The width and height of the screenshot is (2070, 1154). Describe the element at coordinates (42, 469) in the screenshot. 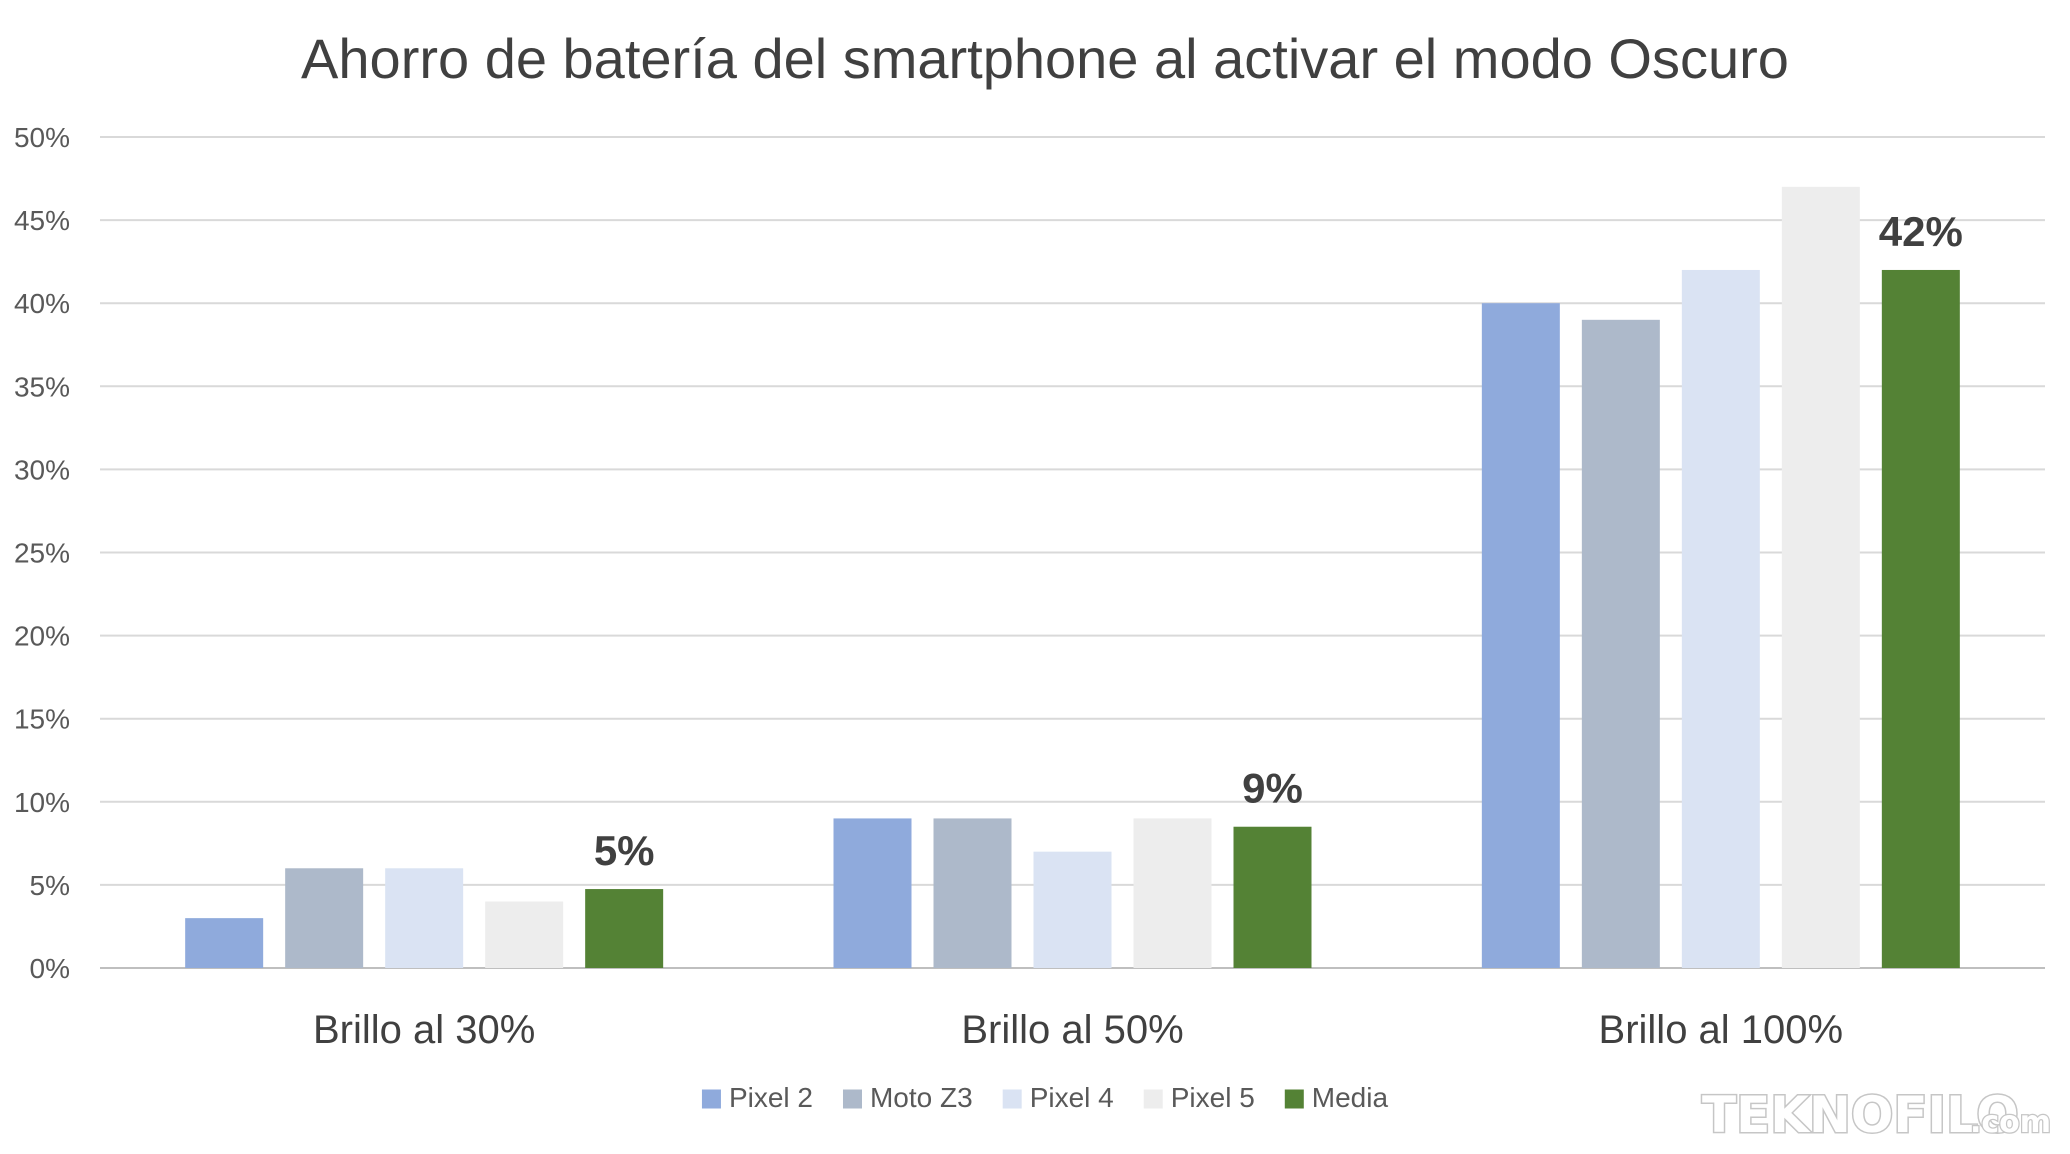

I see `y-tick-label: 30%` at that location.